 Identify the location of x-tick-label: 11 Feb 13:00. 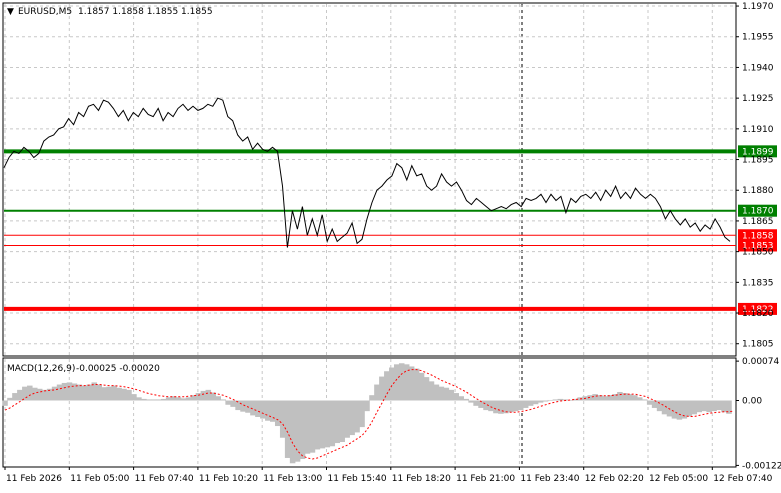
(292, 479).